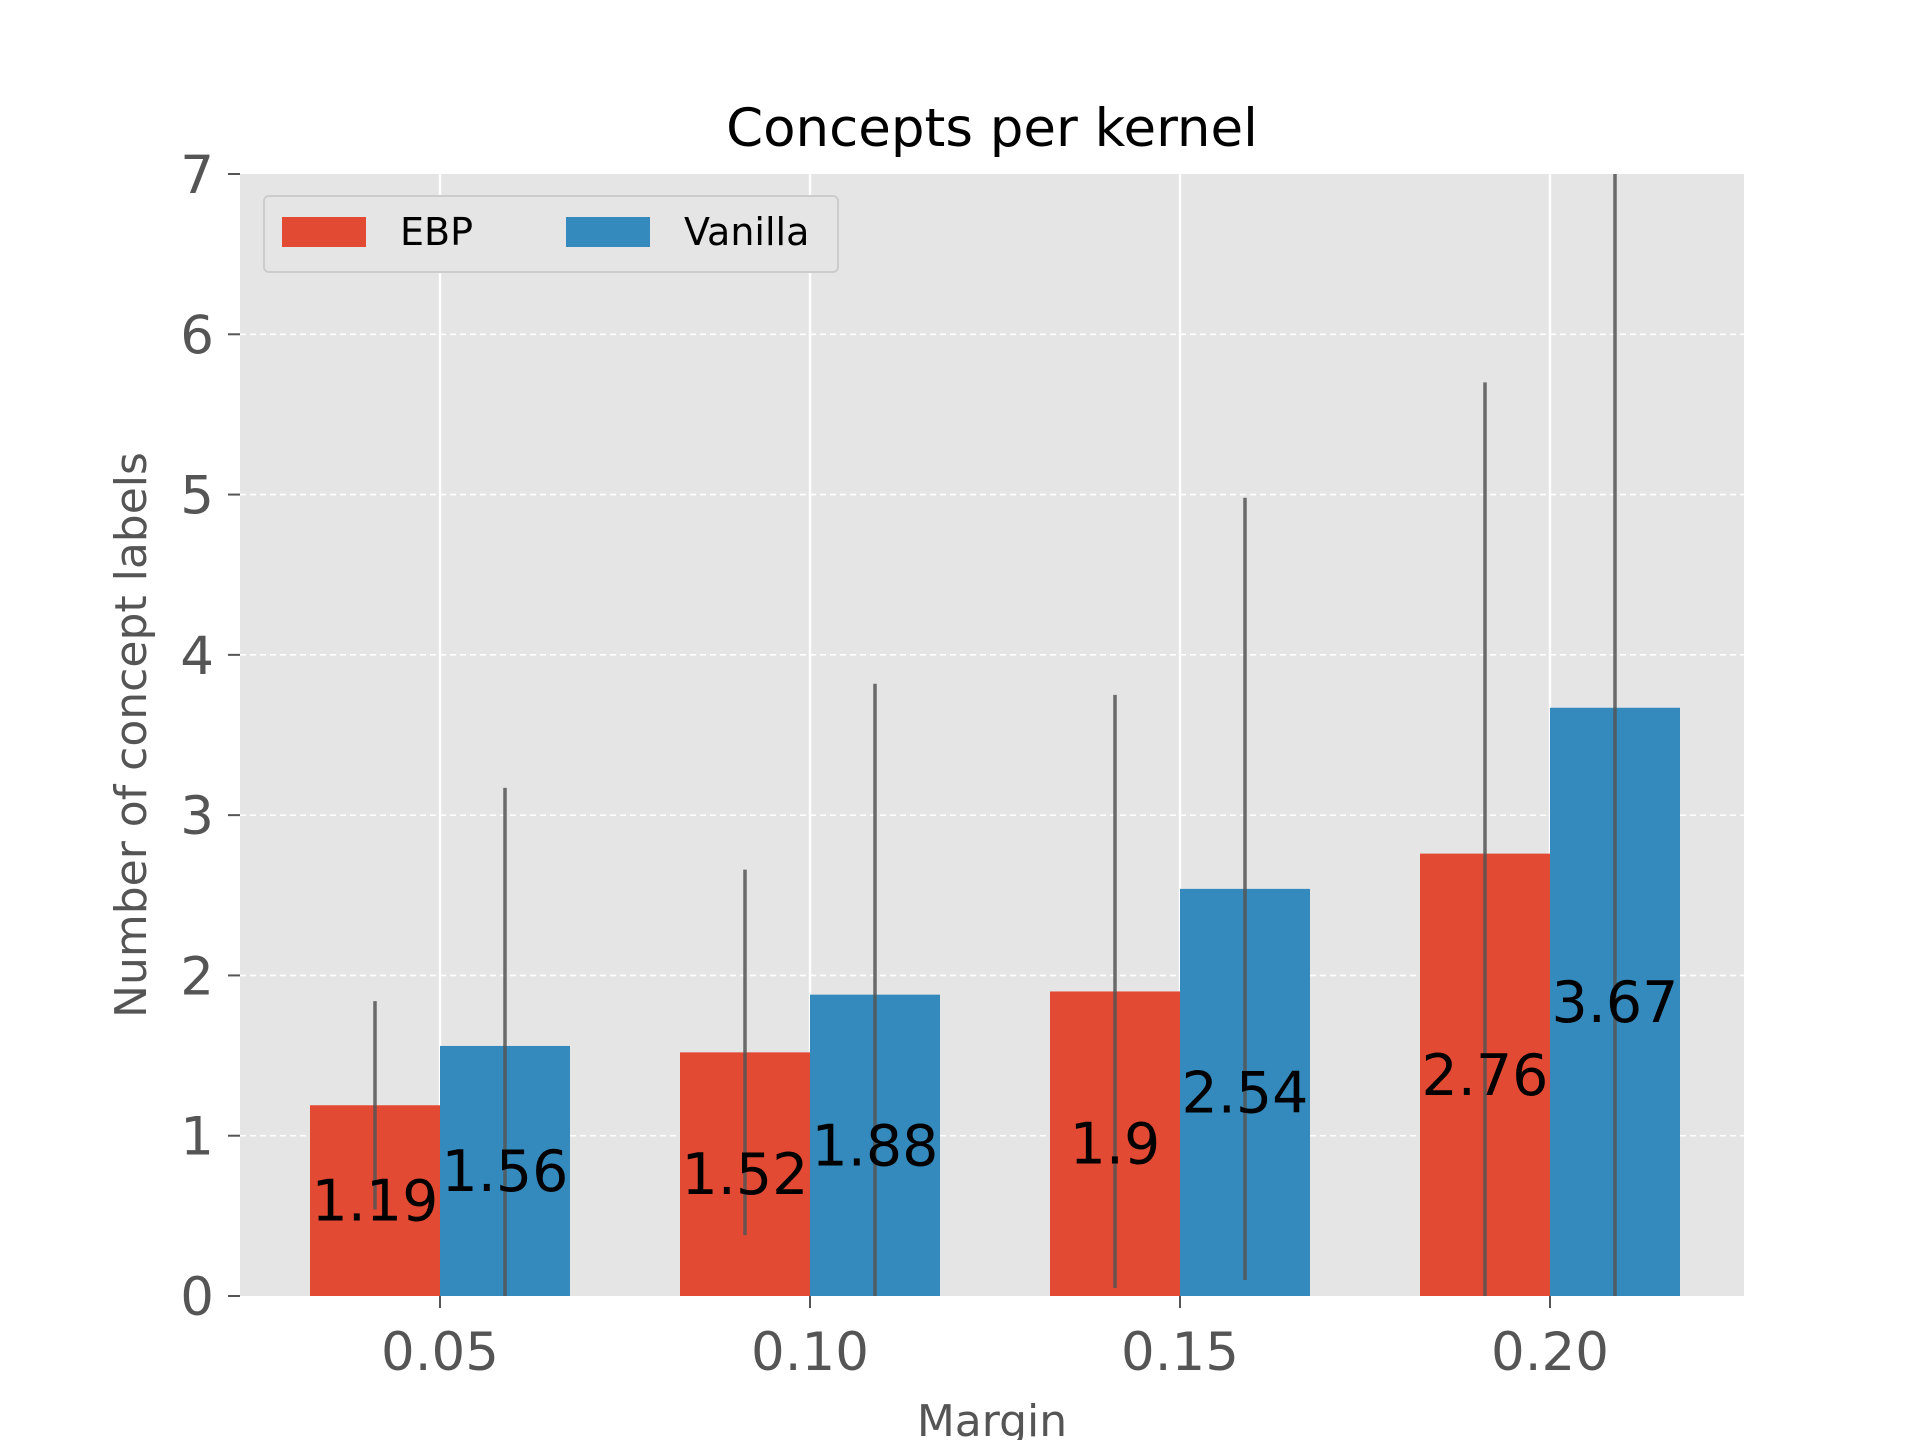  Describe the element at coordinates (375, 1202) in the screenshot. I see `bar-value-label: 1.19` at that location.